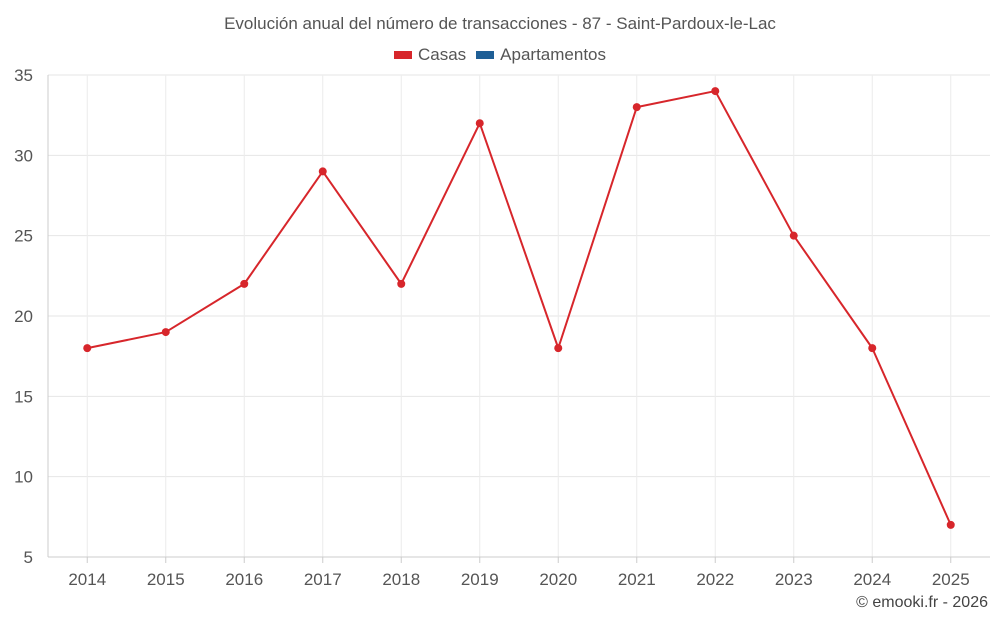 Image resolution: width=1000 pixels, height=625 pixels. Describe the element at coordinates (558, 348) in the screenshot. I see `data-point-2020` at that location.